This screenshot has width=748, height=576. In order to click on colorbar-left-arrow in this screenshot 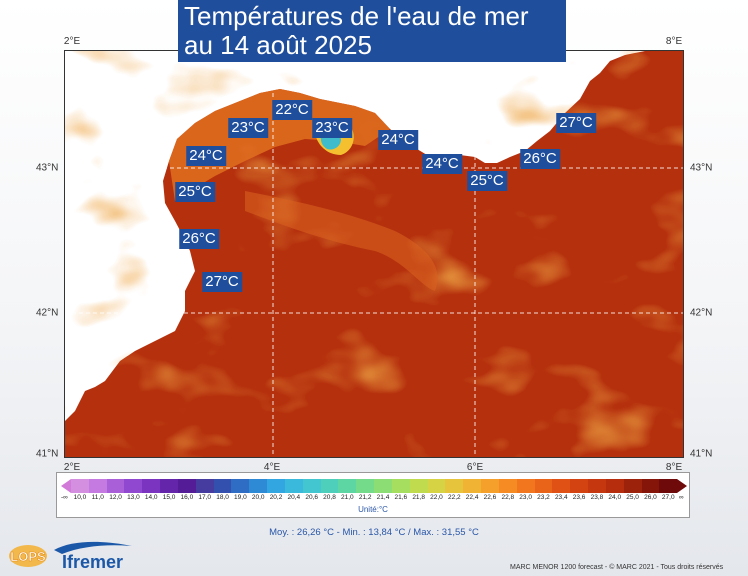, I will do `click(66, 486)`.